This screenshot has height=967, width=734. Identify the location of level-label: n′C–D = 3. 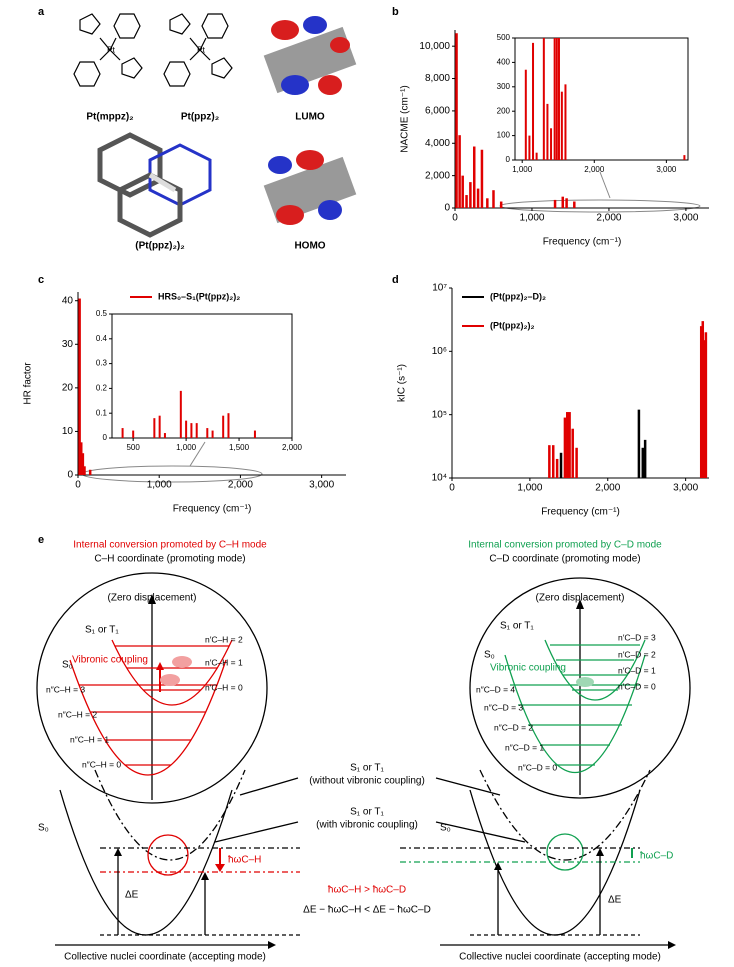
(637, 637).